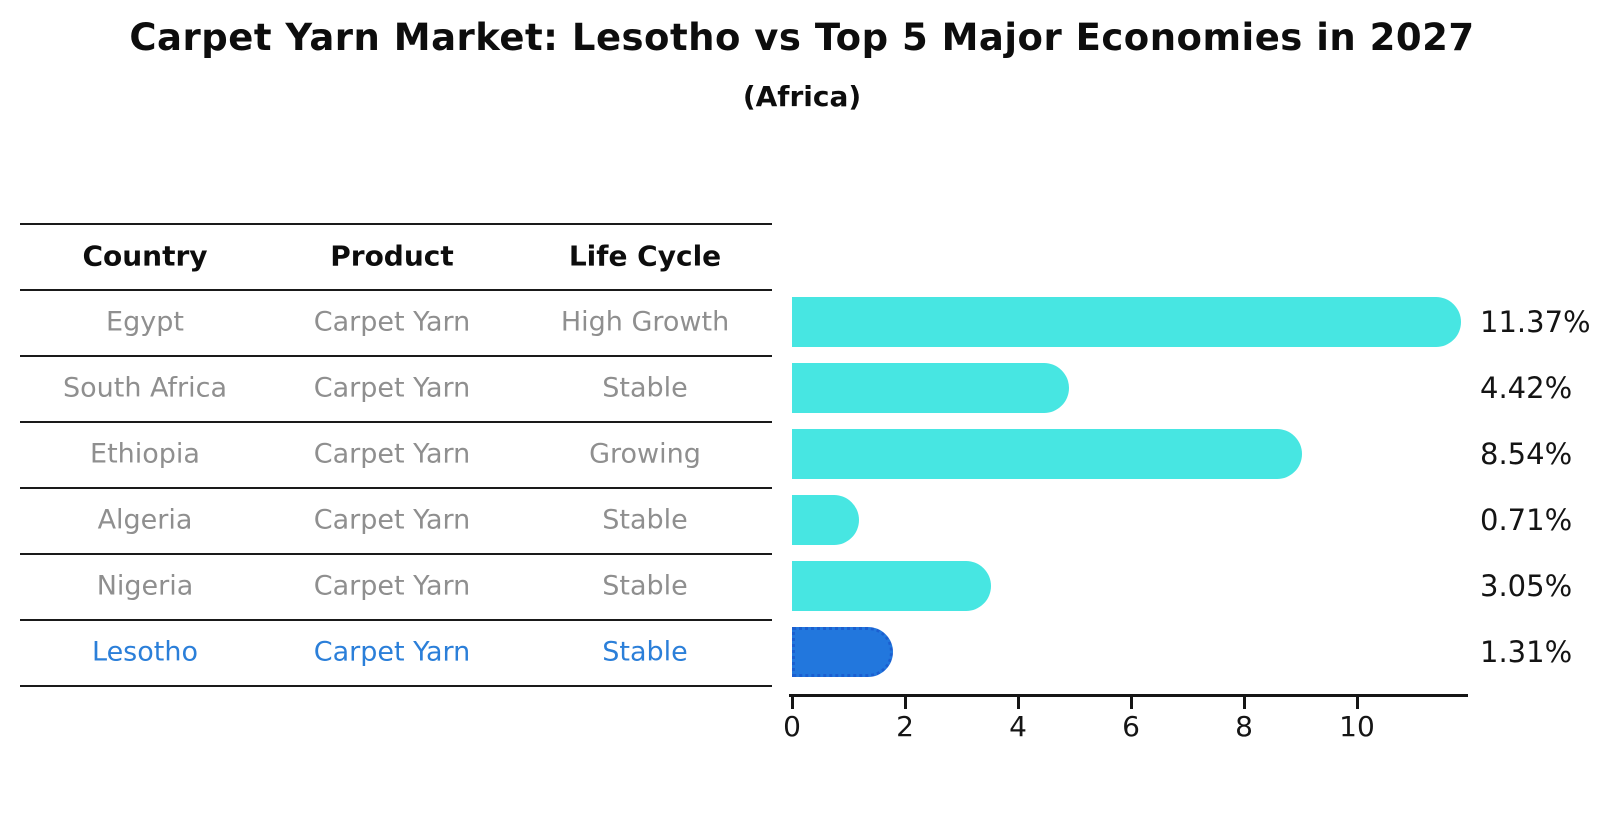 This screenshot has width=1604, height=823. What do you see at coordinates (145, 652) in the screenshot?
I see `table-cell-lesotho-country: Lesotho` at bounding box center [145, 652].